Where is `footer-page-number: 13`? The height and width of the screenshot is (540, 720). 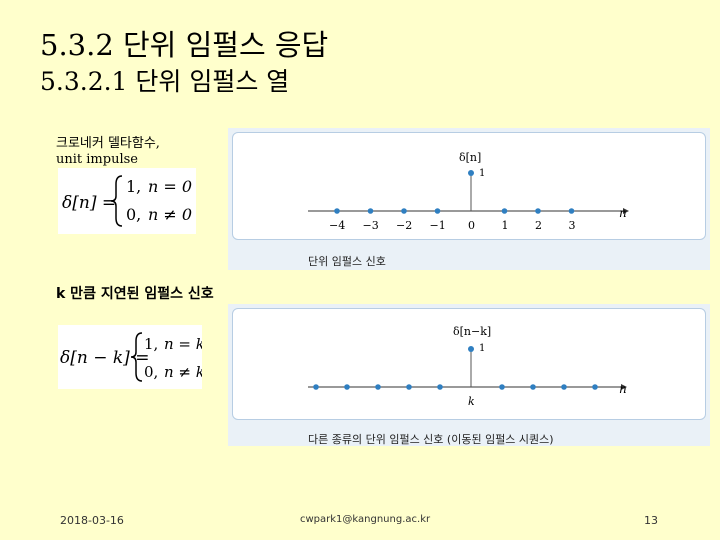
footer-page-number: 13 is located at coordinates (651, 520).